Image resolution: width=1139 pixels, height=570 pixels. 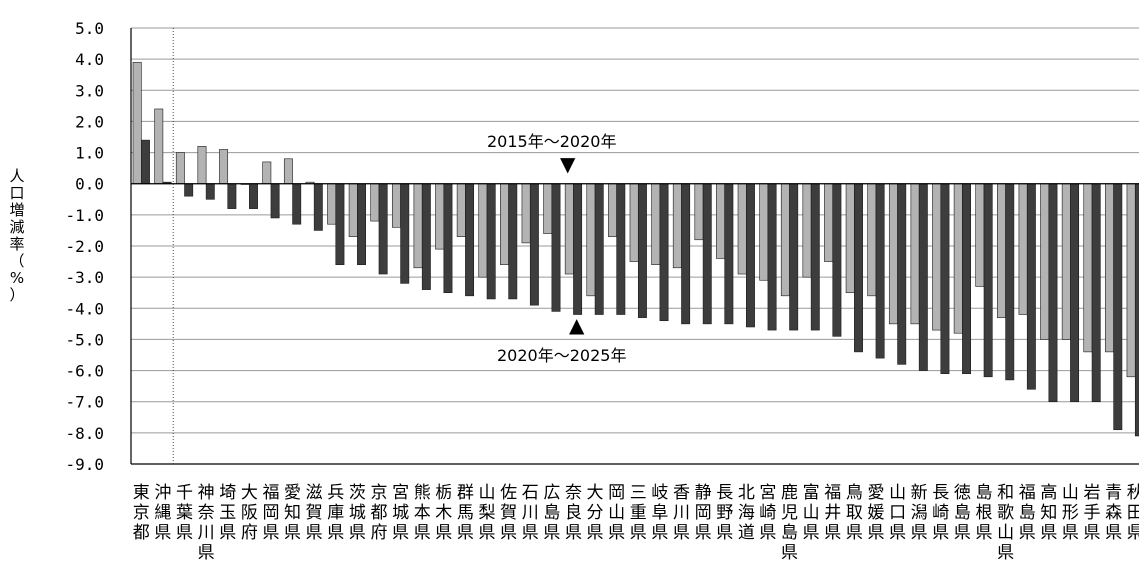 I want to click on y-tick-label: -3.0, so click(x=84, y=277).